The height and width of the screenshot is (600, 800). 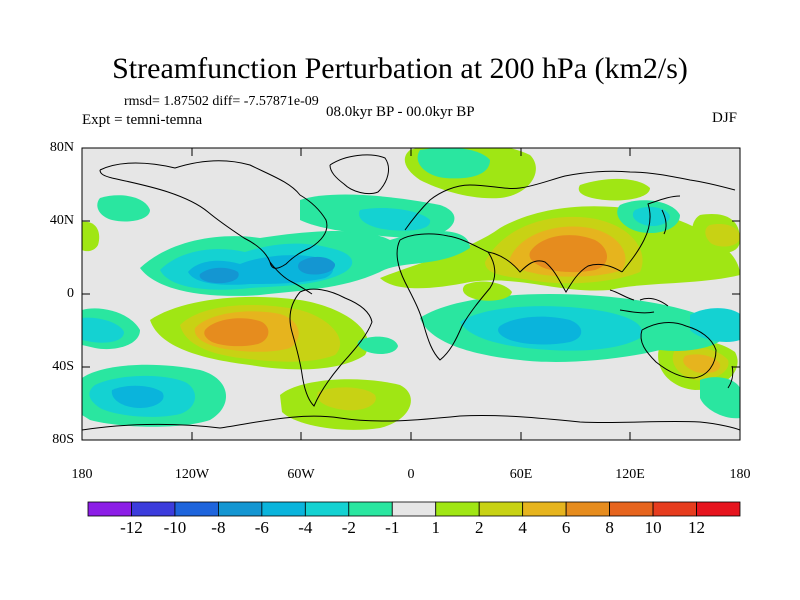 What do you see at coordinates (570, 200) in the screenshot?
I see `coast-europe` at bounding box center [570, 200].